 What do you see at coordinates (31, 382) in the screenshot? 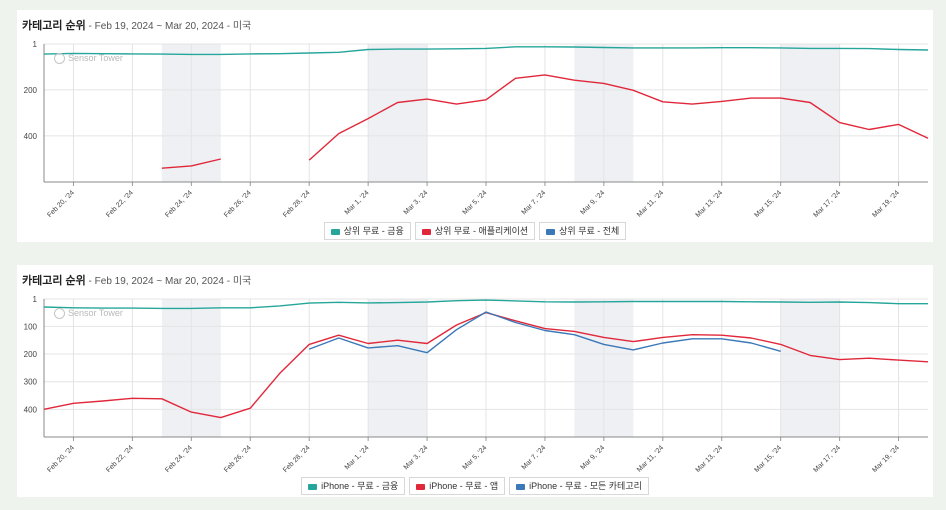
I see `y-tick-label: 300` at bounding box center [31, 382].